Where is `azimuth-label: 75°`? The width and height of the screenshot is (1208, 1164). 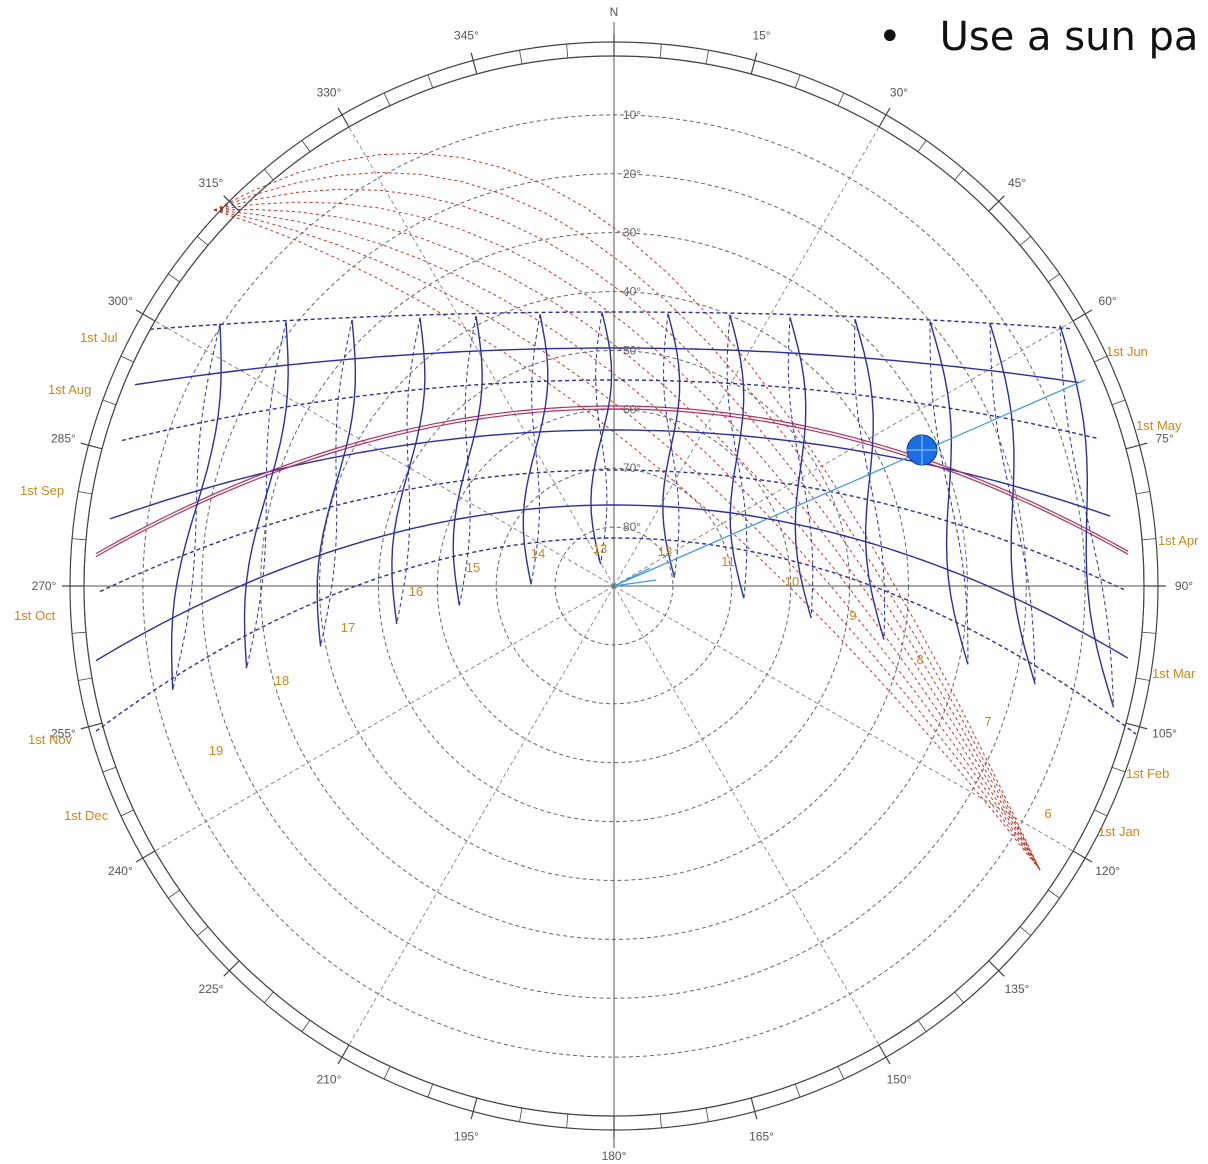 azimuth-label: 75° is located at coordinates (1164, 438).